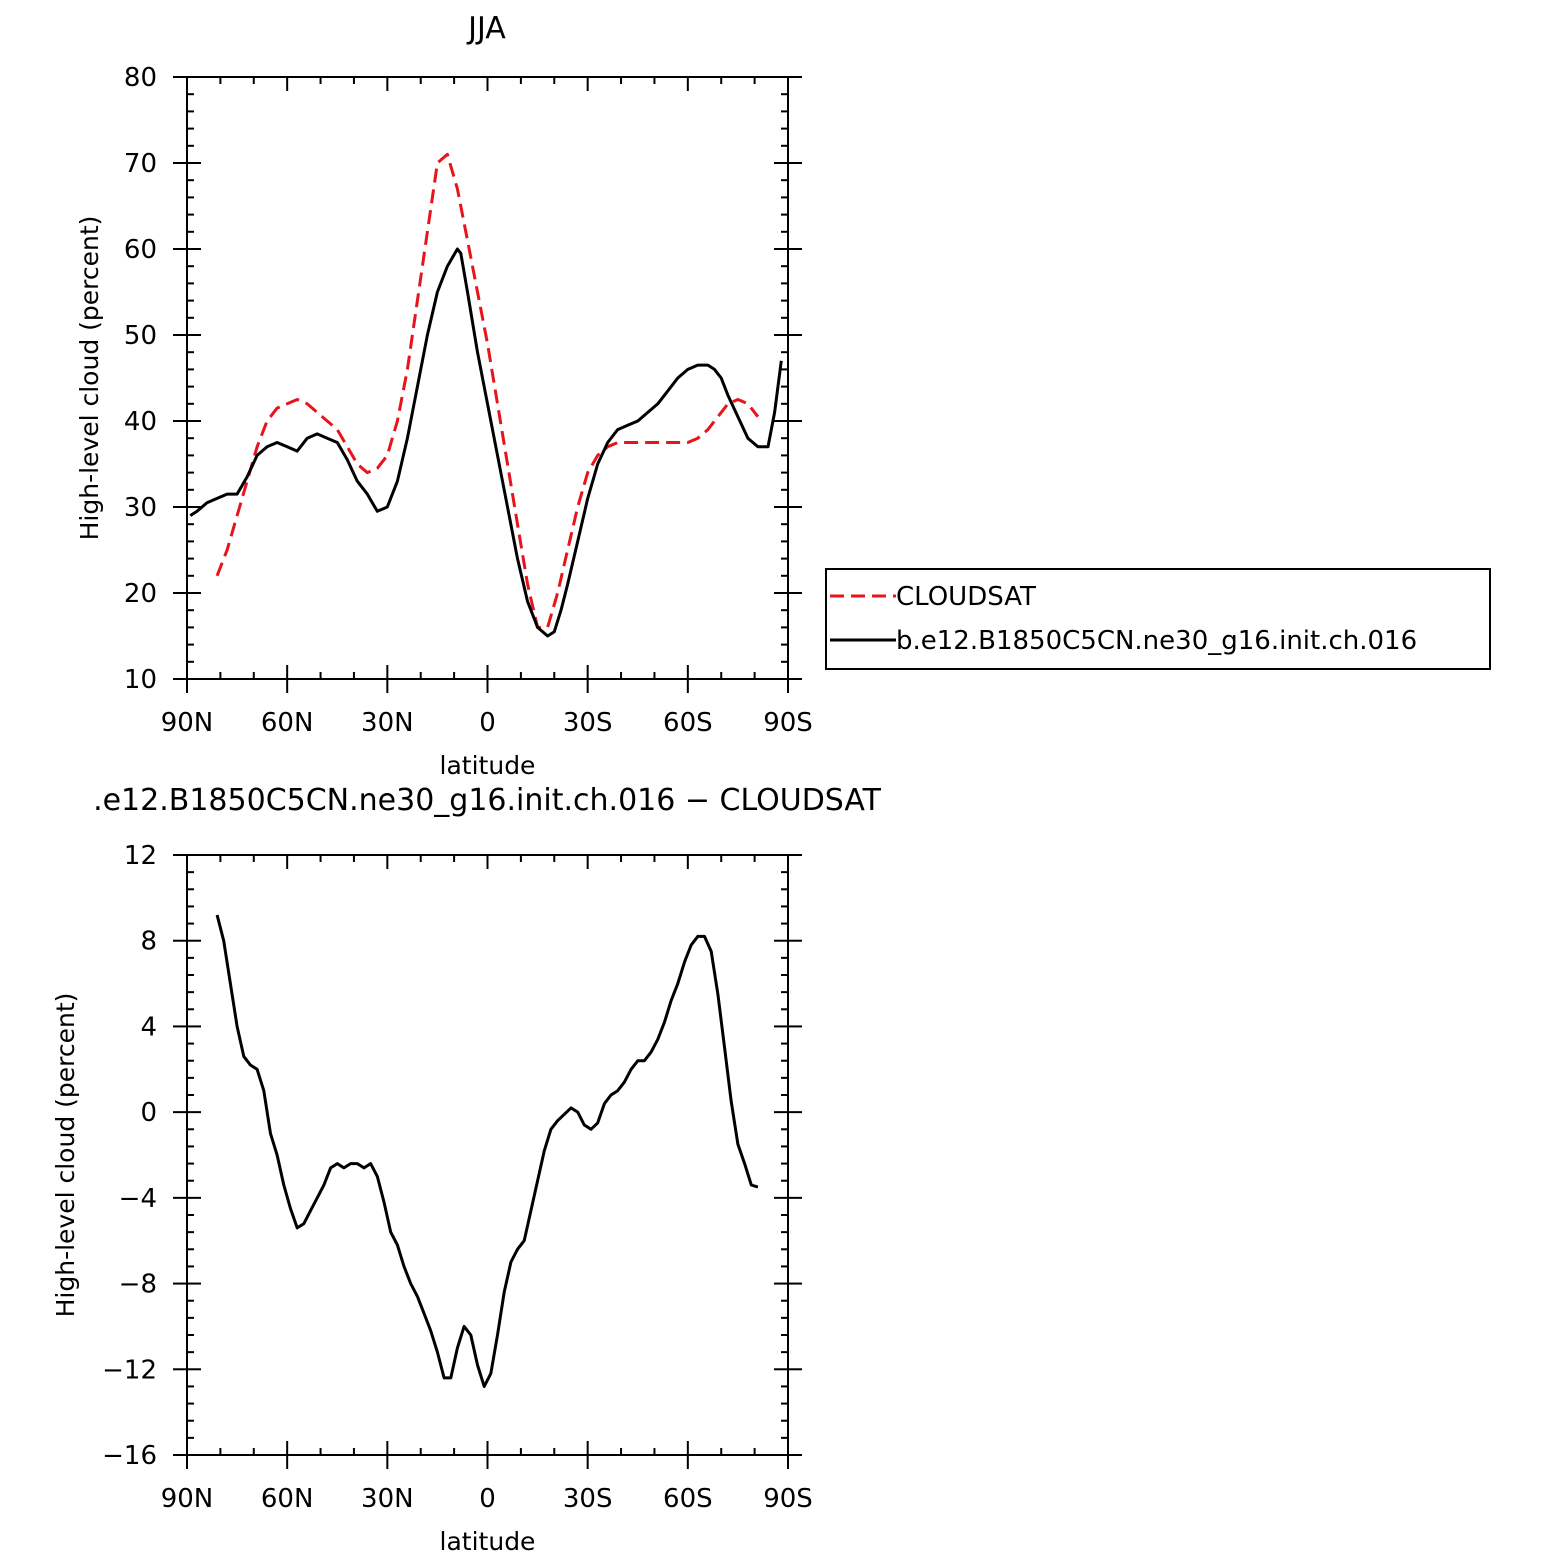  What do you see at coordinates (486, 28) in the screenshot?
I see `chart-title: JJA` at bounding box center [486, 28].